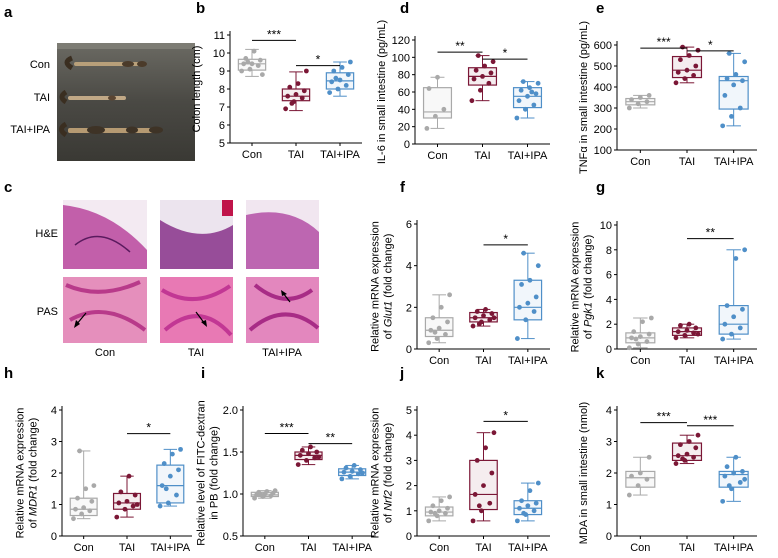  What do you see at coordinates (404, 76) in the screenshot?
I see `y-tick-label: 80` at bounding box center [404, 76].